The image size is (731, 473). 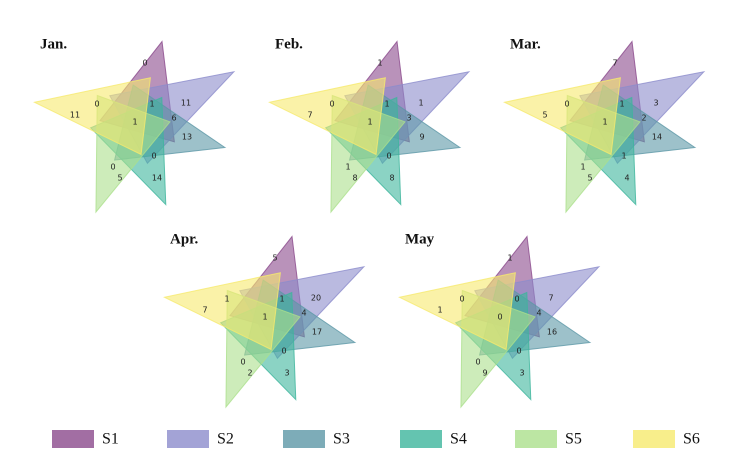 What do you see at coordinates (110, 439) in the screenshot?
I see `legend-label: S1` at bounding box center [110, 439].